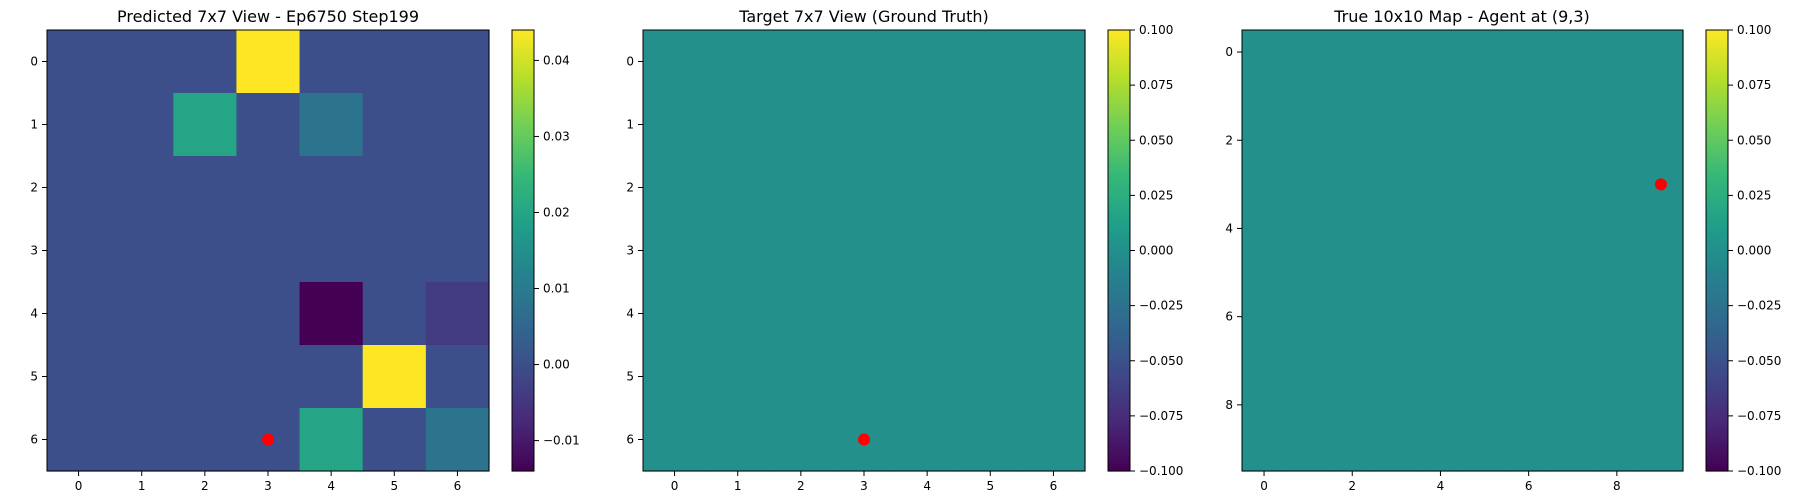 This screenshot has width=1800, height=500. Describe the element at coordinates (630, 440) in the screenshot. I see `y-tick-label: 6` at that location.